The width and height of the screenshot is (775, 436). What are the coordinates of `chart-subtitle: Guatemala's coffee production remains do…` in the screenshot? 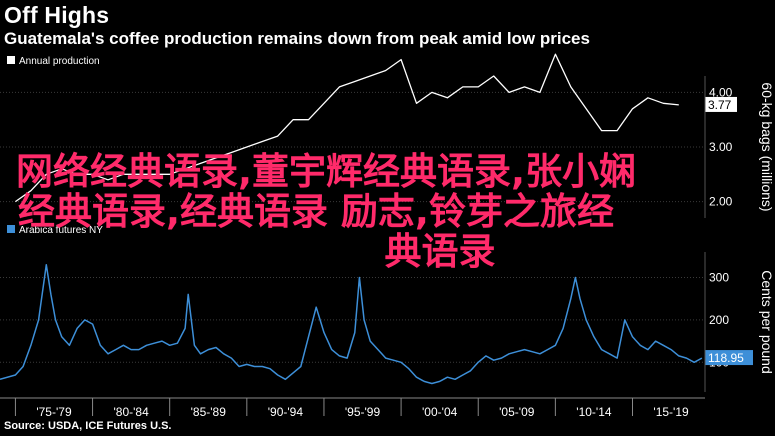 It's located at (297, 38).